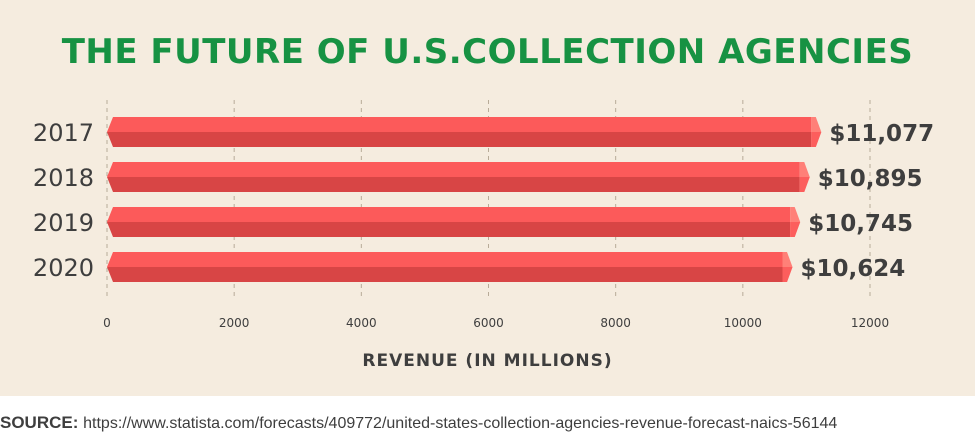  I want to click on x-tick-label: 0, so click(107, 323).